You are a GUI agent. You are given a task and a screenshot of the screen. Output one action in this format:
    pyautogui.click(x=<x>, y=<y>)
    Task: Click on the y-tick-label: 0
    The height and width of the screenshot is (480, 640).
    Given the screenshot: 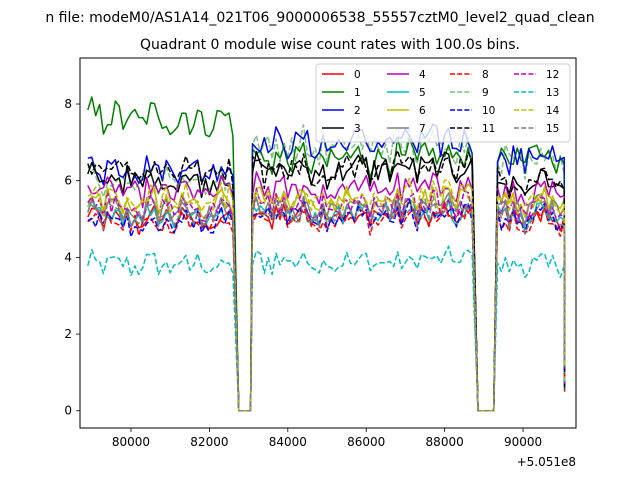 What is the action you would take?
    pyautogui.click(x=68, y=411)
    